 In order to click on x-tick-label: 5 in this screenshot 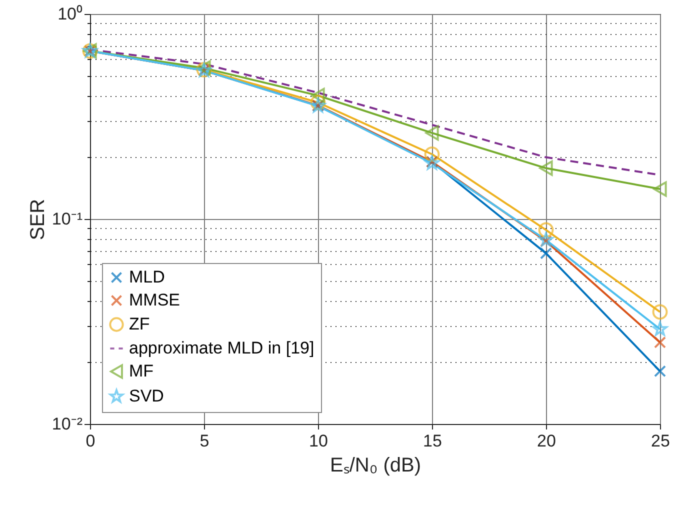, I will do `click(205, 441)`.